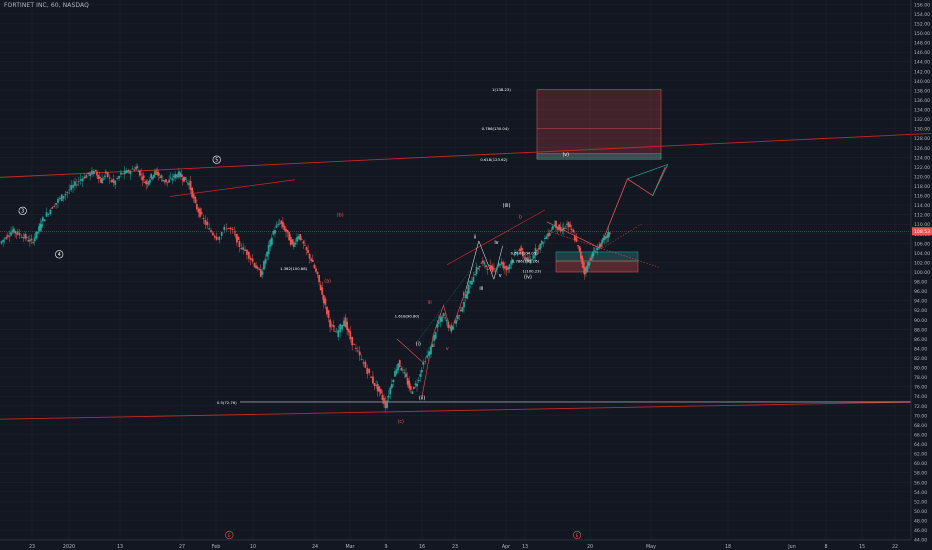  What do you see at coordinates (920, 302) in the screenshot?
I see `y-tick-label: 94.00` at bounding box center [920, 302].